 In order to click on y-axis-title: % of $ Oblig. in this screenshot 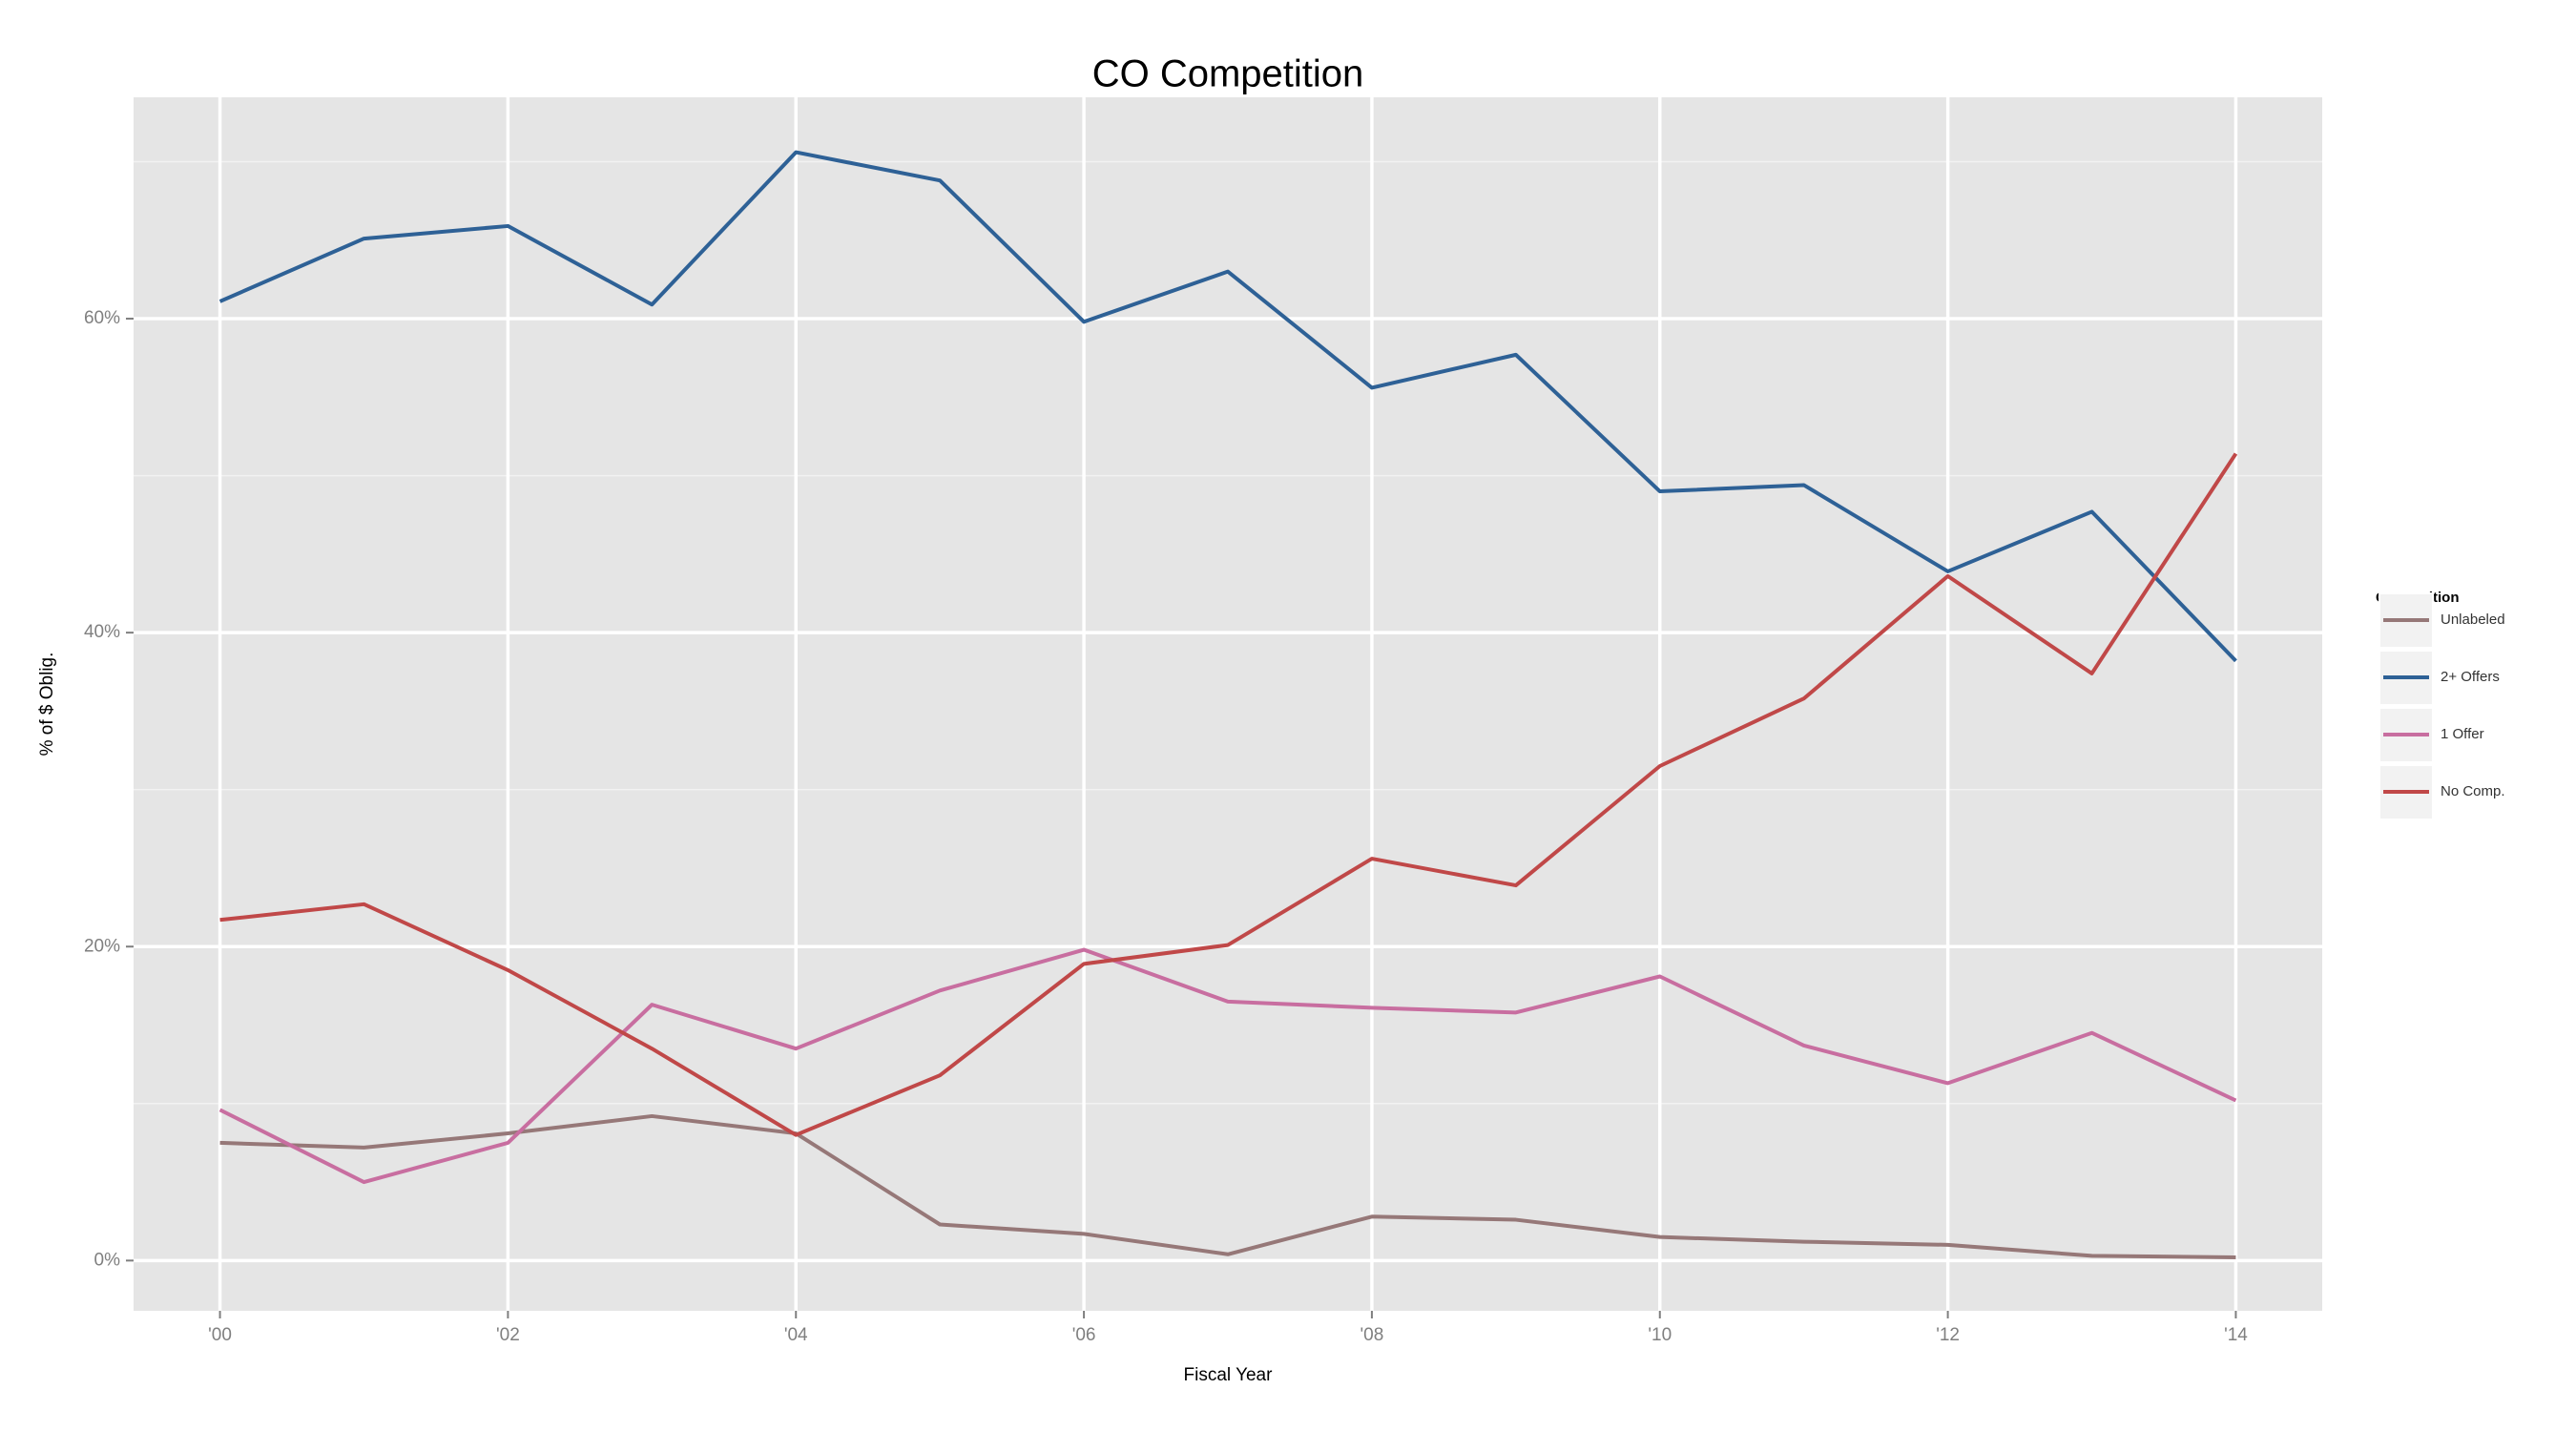, I will do `click(47, 705)`.